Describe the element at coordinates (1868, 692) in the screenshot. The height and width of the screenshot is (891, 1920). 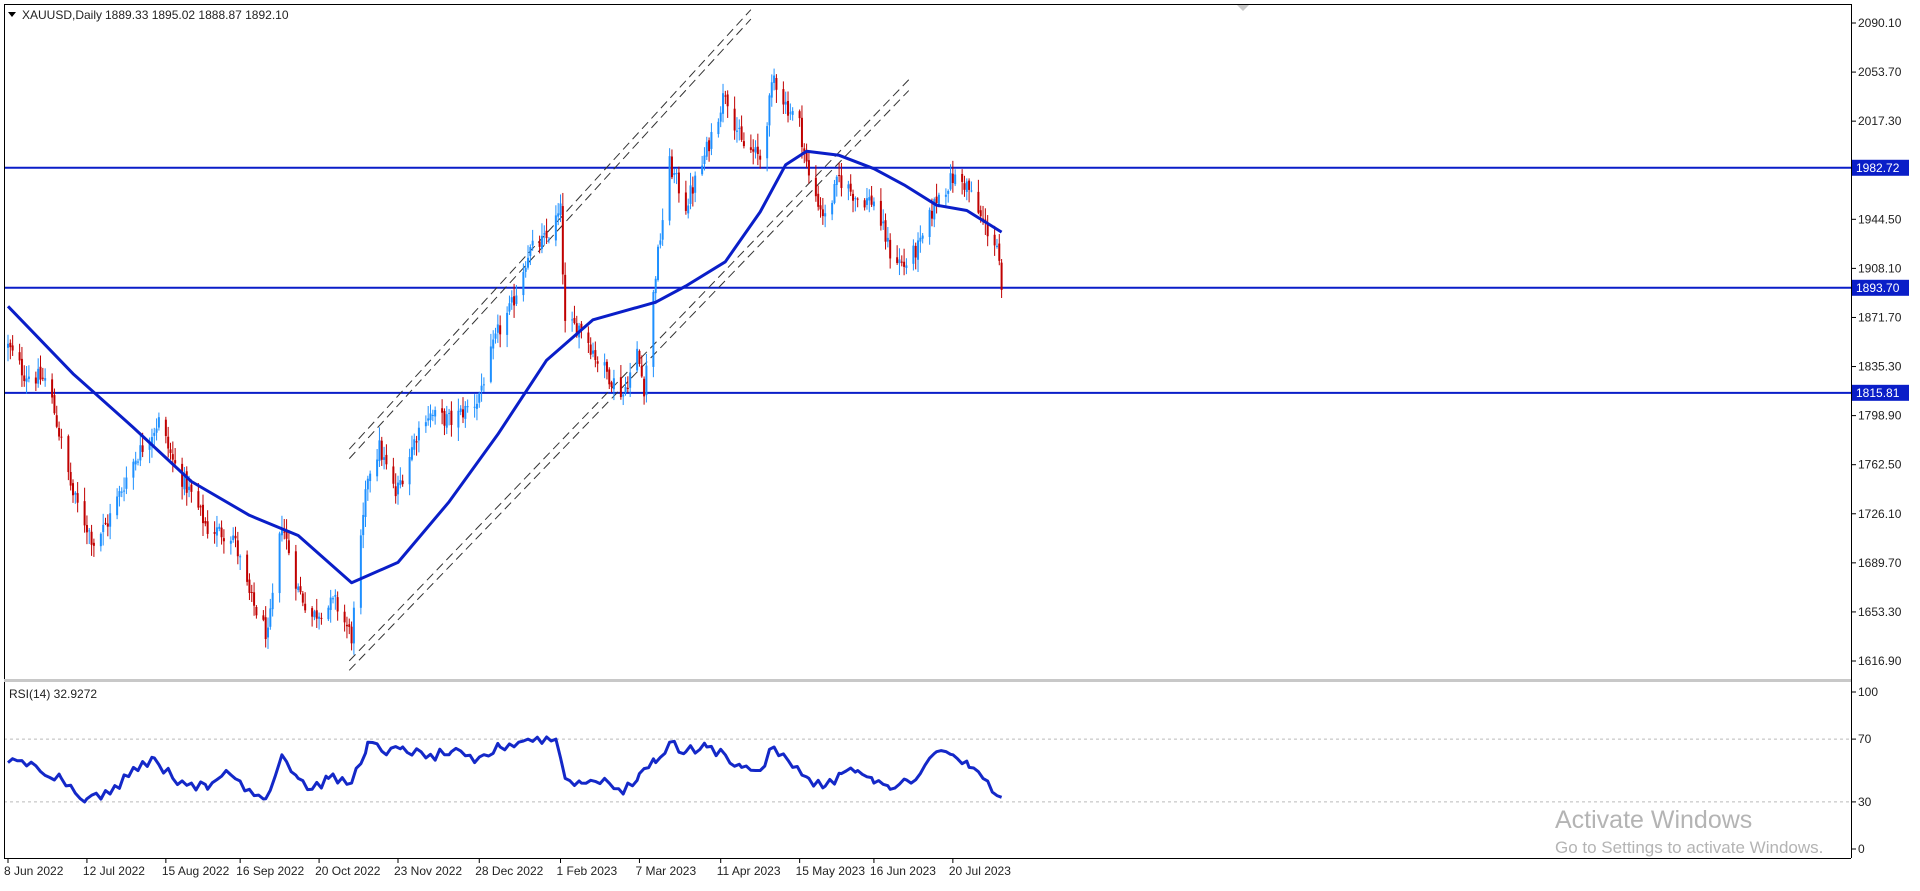
I see `rsi-axis-tick-label: 100` at that location.